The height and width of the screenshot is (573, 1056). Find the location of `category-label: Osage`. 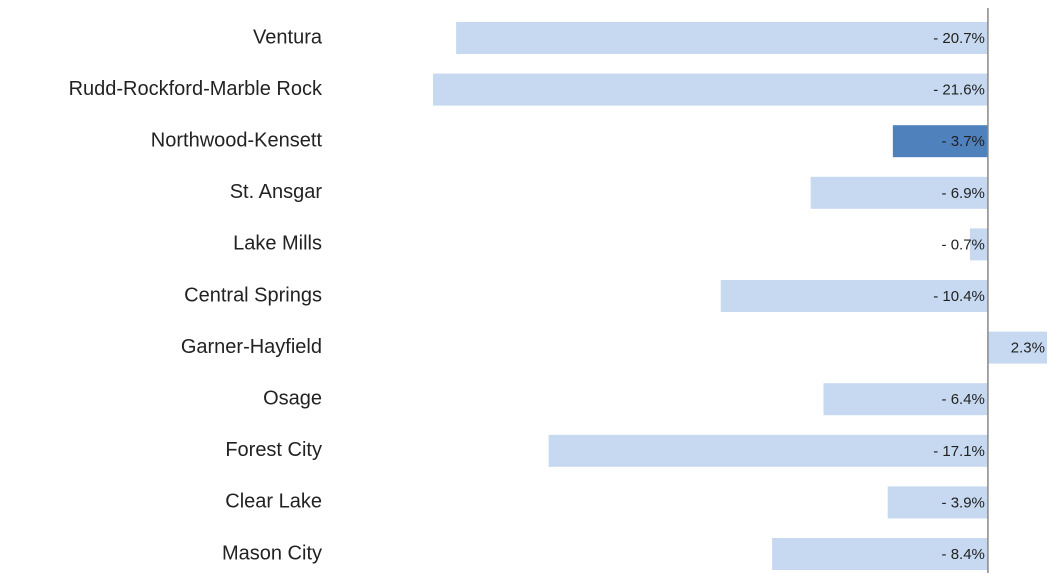

category-label: Osage is located at coordinates (292, 398).